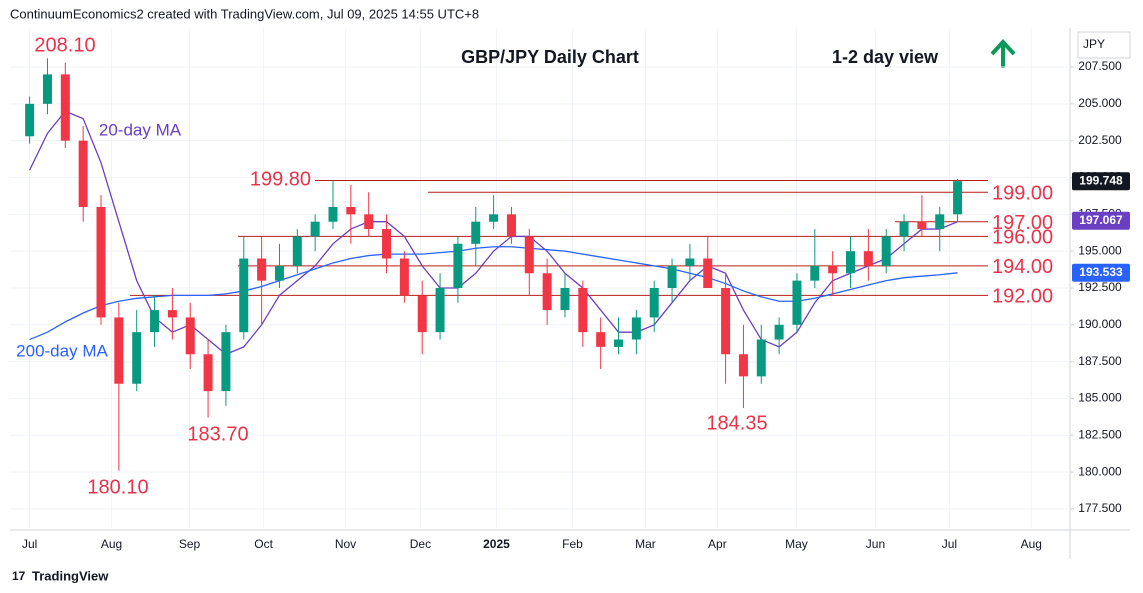 Image resolution: width=1143 pixels, height=593 pixels. Describe the element at coordinates (885, 57) in the screenshot. I see `chart-subtitle: 1-2 day view` at that location.